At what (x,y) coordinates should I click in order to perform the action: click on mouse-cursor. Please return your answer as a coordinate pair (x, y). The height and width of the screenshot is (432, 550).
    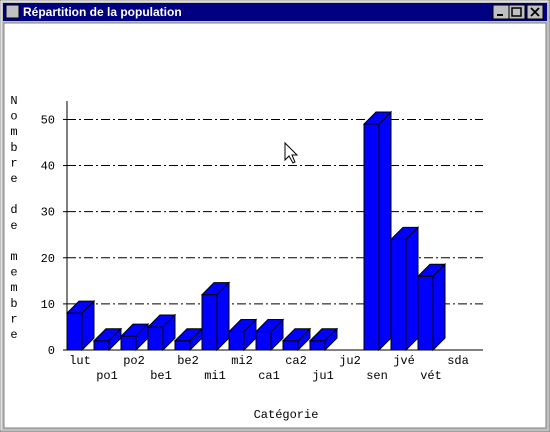
    Looking at the image, I should click on (291, 152).